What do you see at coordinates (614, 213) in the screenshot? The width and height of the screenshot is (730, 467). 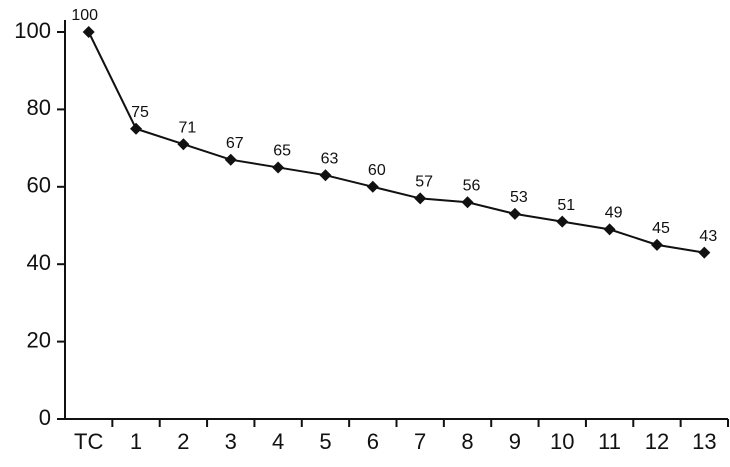 I see `data-label: 49` at bounding box center [614, 213].